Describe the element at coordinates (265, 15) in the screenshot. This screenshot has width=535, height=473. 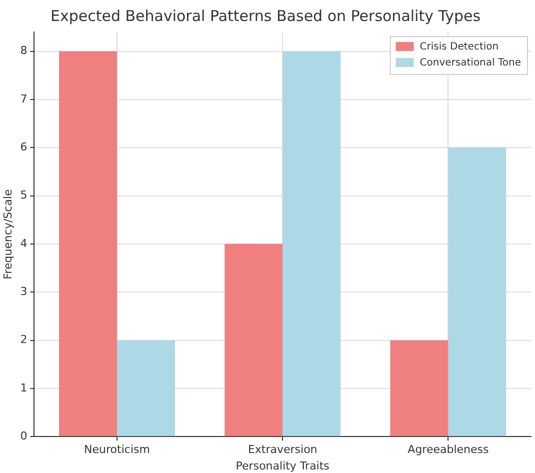
I see `chart-title: Expected Behavioral Patterns Based on Personality Types` at that location.